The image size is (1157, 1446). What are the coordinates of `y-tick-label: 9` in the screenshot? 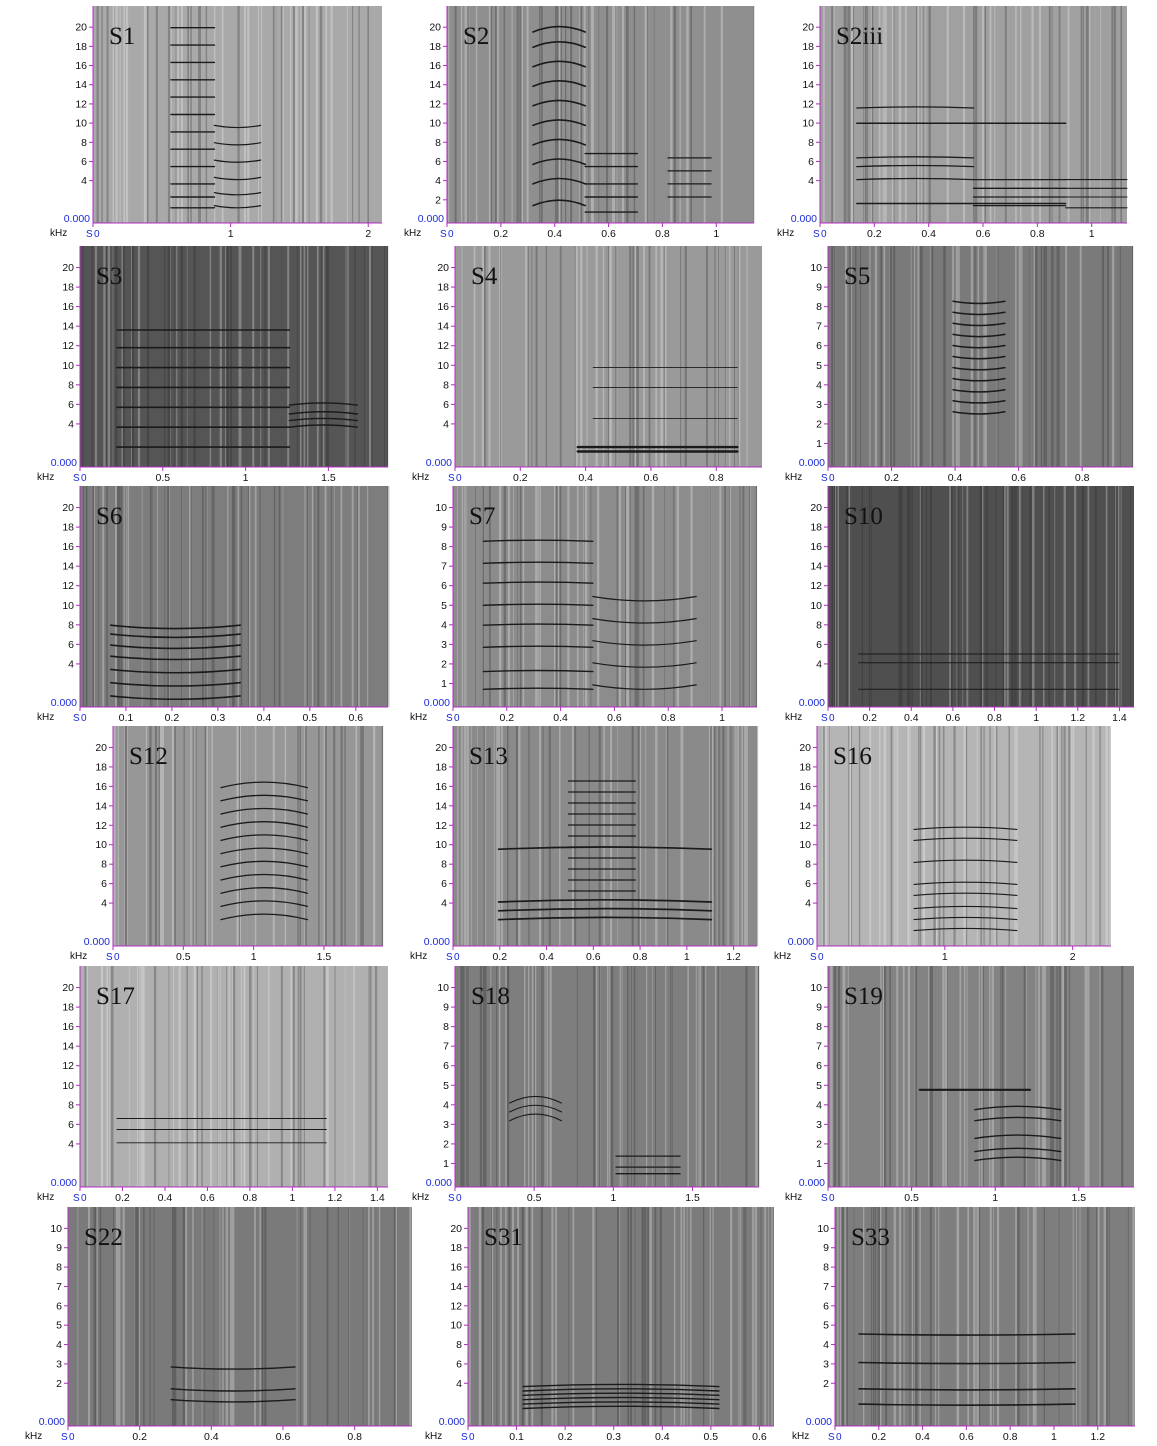 It's located at (819, 1008).